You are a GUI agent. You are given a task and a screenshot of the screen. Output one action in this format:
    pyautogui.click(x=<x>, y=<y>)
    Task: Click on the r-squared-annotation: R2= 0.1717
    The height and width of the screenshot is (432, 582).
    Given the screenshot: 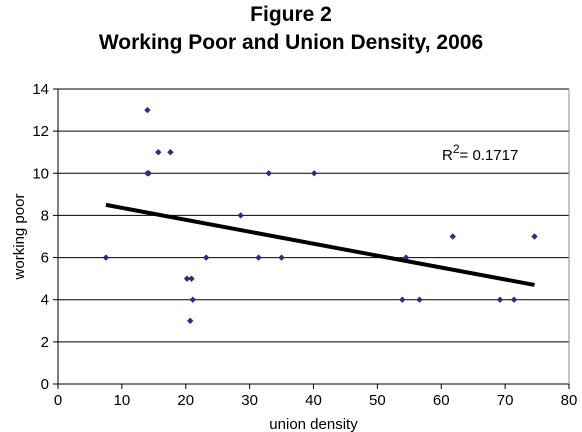 What is the action you would take?
    pyautogui.click(x=480, y=153)
    